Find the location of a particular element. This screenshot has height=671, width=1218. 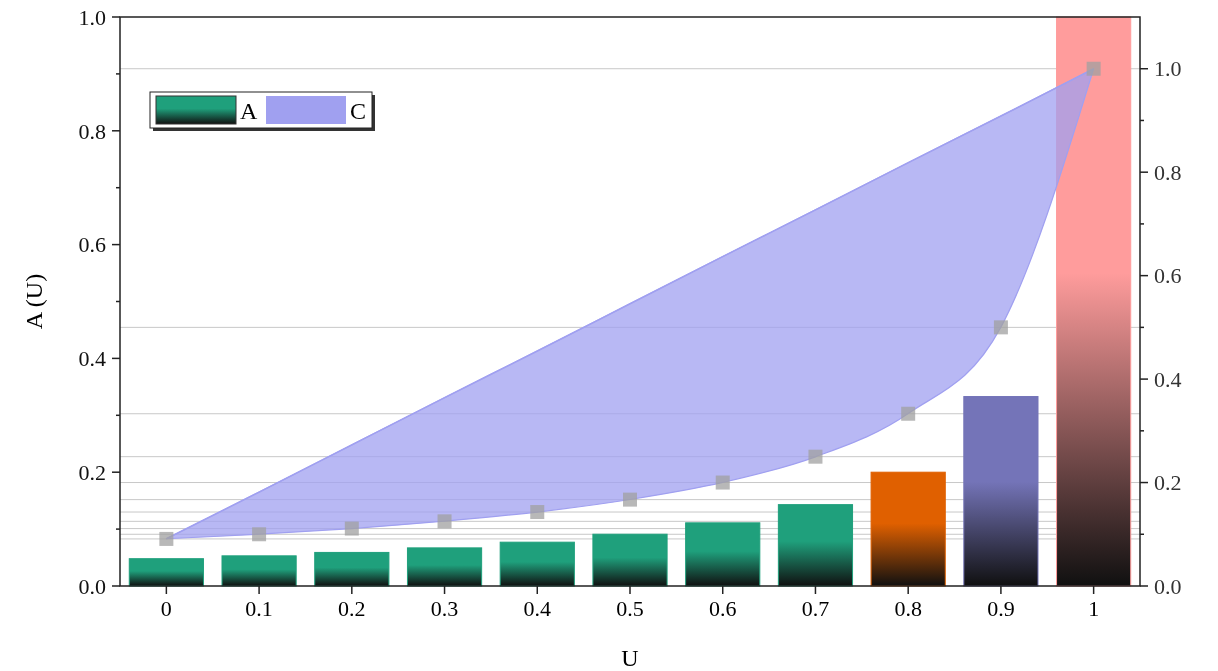

y2-tick-label: 1.0 is located at coordinates (1168, 69).